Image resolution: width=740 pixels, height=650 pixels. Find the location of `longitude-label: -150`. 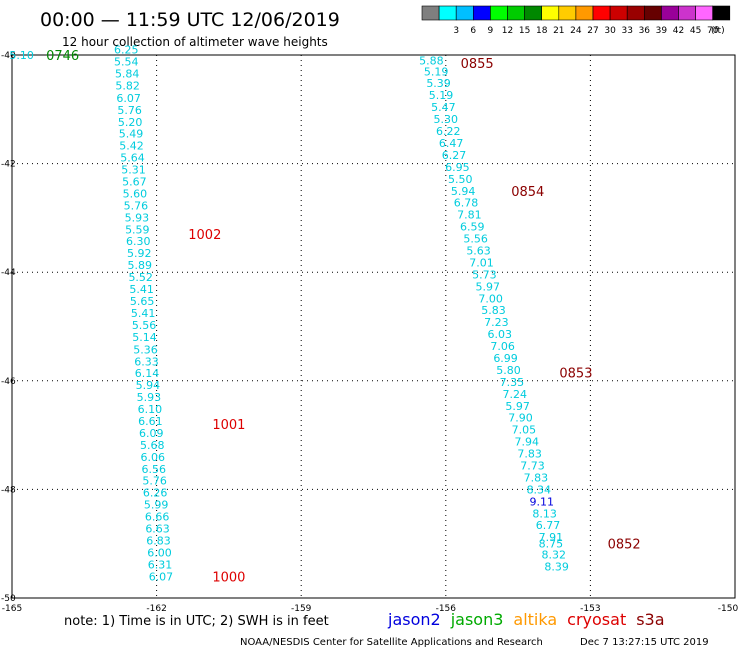

longitude-label: -150 is located at coordinates (728, 609).